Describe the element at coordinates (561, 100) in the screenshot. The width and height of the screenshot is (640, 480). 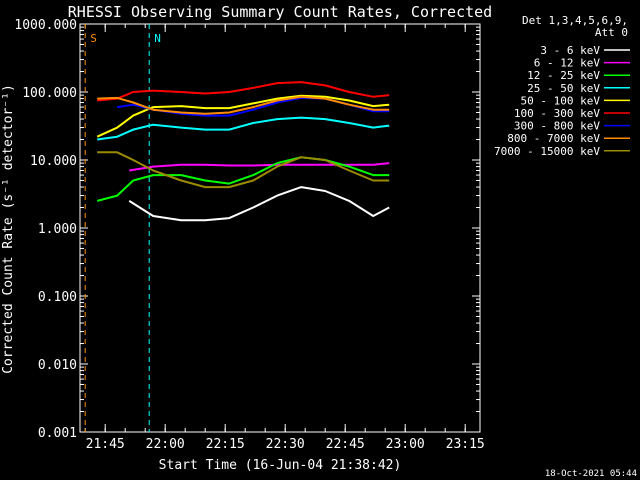
I see `legend-entry-label: 50 - 100 keV` at that location.